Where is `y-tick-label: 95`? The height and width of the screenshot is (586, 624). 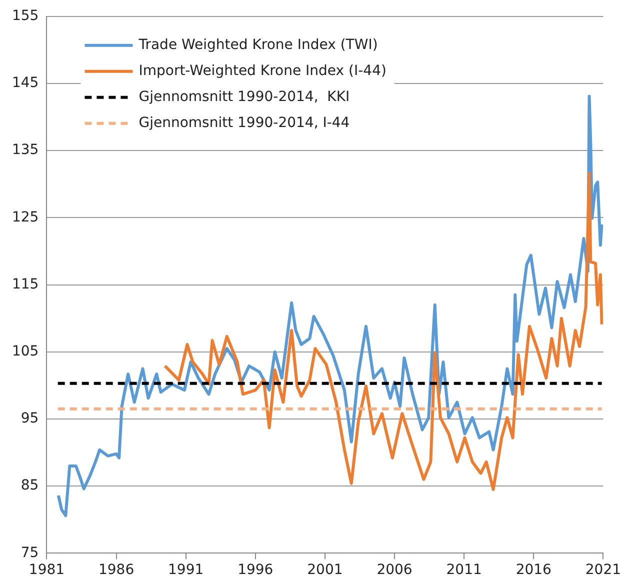 y-tick-label: 95 is located at coordinates (29, 418).